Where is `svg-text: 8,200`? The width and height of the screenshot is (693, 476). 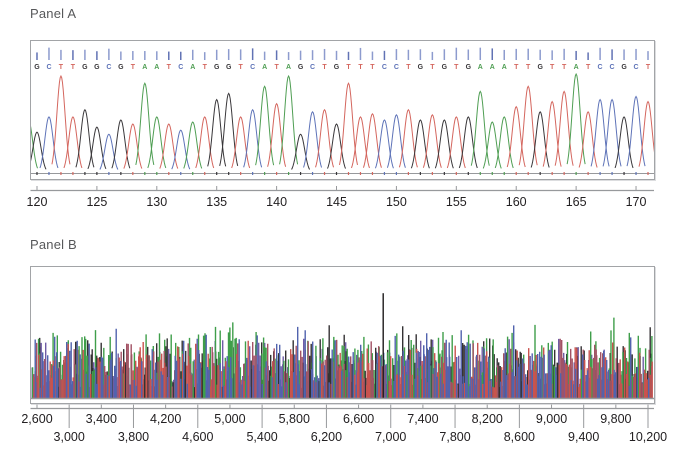 svg-text: 8,200 is located at coordinates (487, 419).